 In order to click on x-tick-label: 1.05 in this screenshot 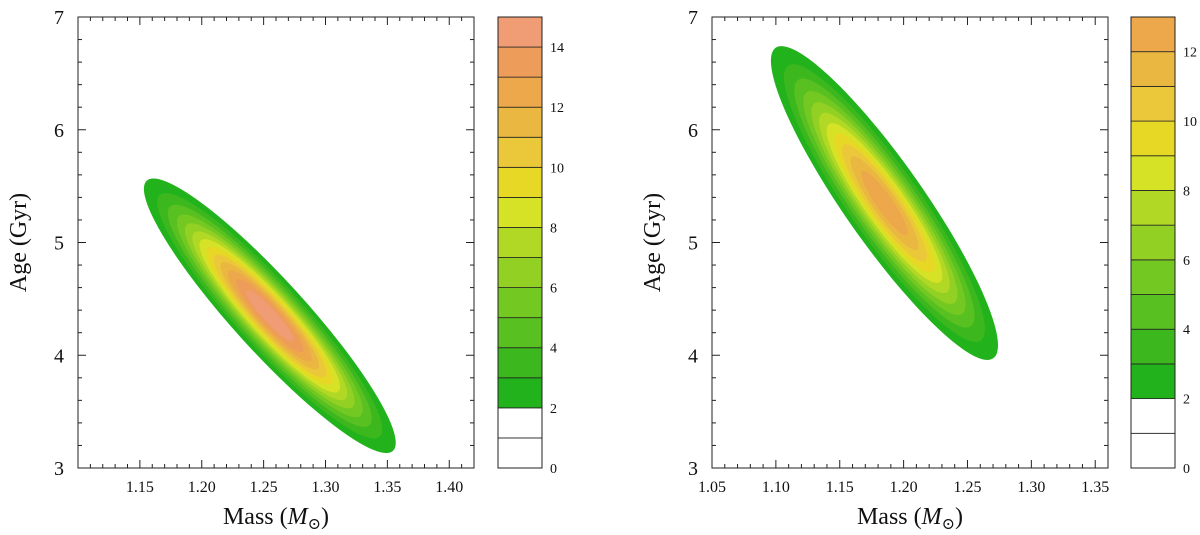, I will do `click(712, 487)`.